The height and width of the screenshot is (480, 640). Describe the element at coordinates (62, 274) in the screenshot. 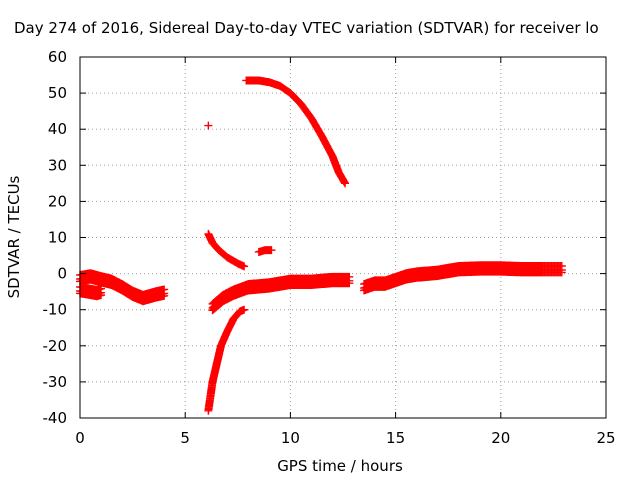

I see `y-tick-label: 0` at that location.